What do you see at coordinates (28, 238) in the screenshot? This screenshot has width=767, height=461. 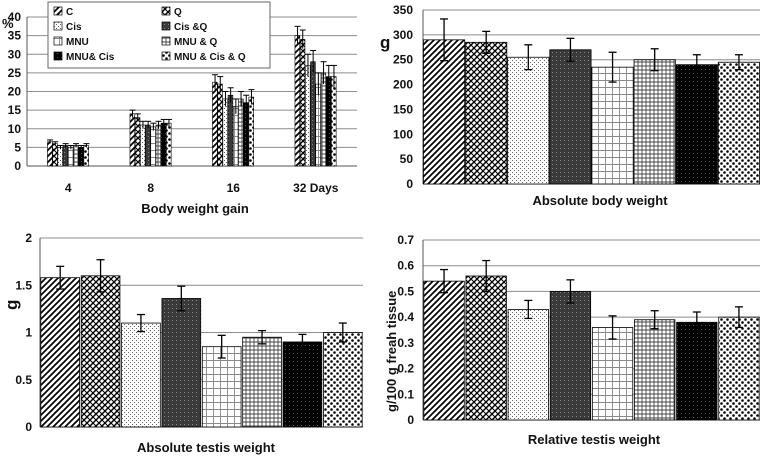 I see `atw-ytick-label: 2` at bounding box center [28, 238].